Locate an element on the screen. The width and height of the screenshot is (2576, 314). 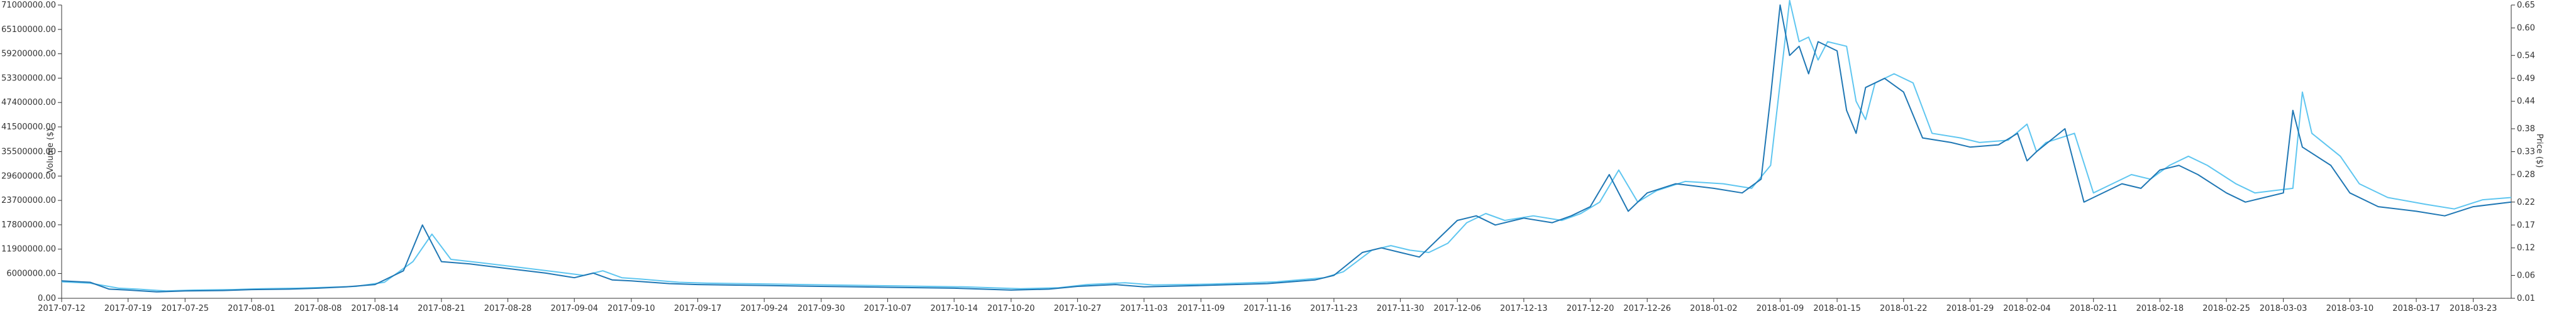
y-left-tick-label: 11900000.00 is located at coordinates (28, 250).